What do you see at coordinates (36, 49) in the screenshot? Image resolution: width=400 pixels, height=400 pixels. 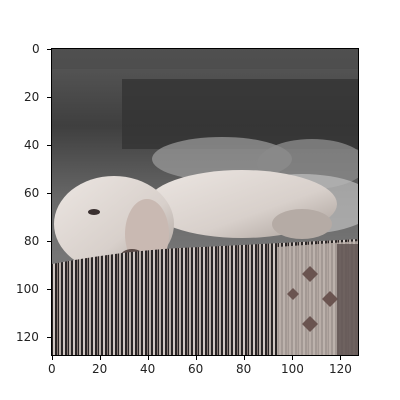 I see `y-tick-label: 0` at bounding box center [36, 49].